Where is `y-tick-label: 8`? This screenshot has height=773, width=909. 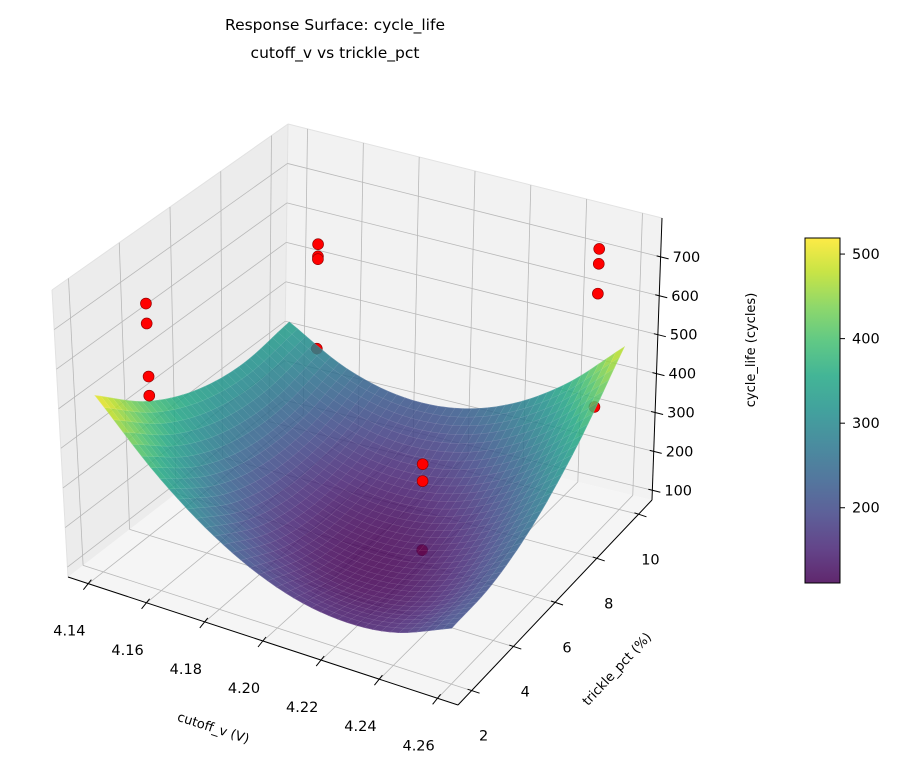 y-tick-label: 8 is located at coordinates (608, 604).